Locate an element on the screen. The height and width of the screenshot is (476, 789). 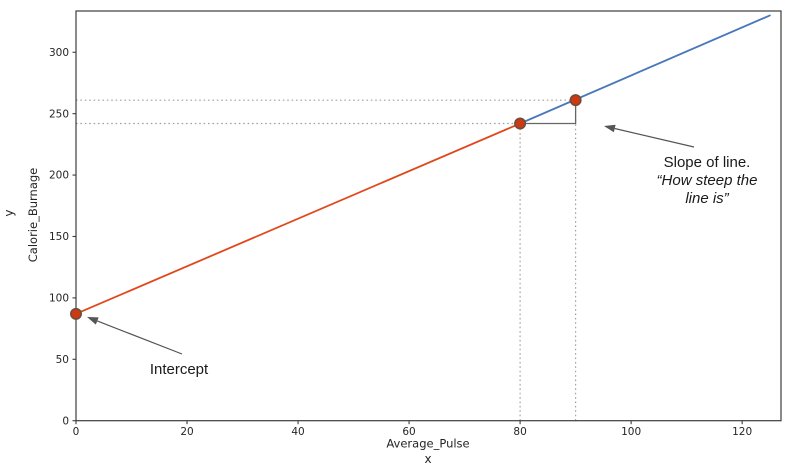
slope-annotation-text: “How steep the is located at coordinates (707, 180).